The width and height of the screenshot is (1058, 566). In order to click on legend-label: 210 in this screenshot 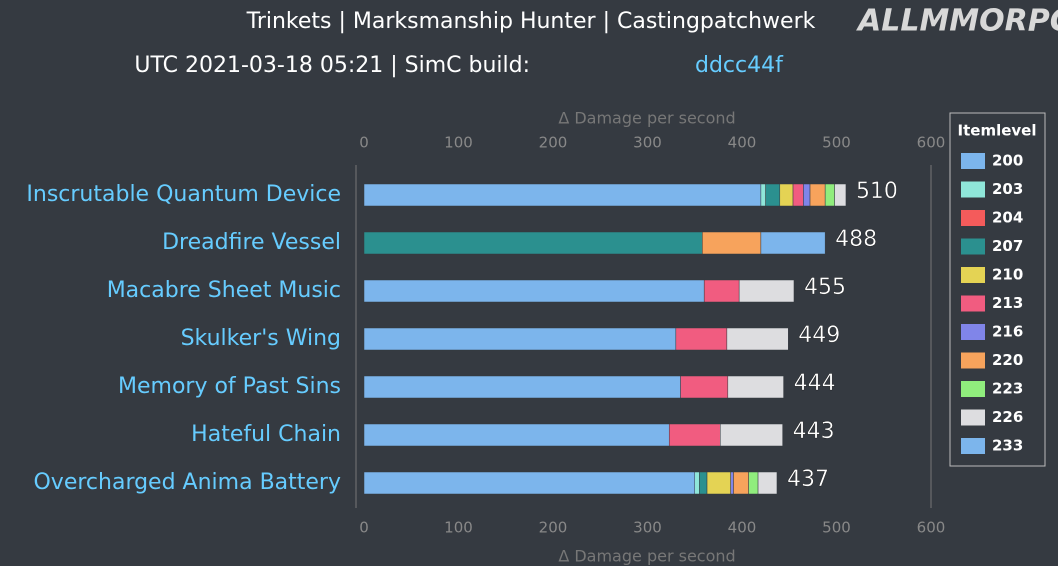, I will do `click(1007, 275)`.